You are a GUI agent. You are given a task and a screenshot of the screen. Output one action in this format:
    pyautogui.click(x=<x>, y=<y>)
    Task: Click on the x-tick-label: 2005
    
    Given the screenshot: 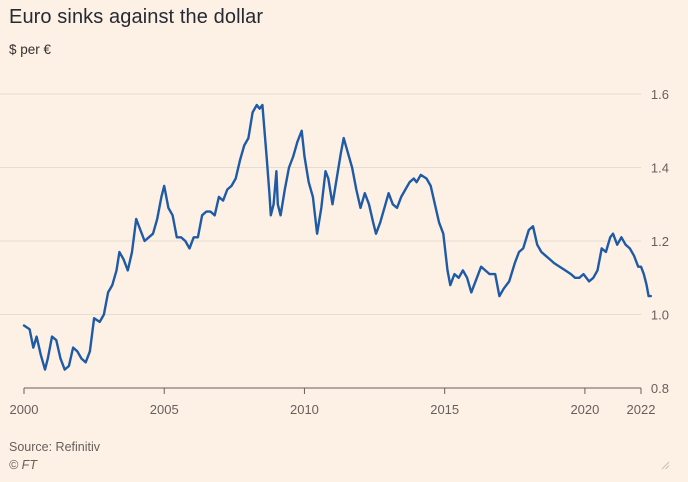 What is the action you would take?
    pyautogui.click(x=164, y=409)
    